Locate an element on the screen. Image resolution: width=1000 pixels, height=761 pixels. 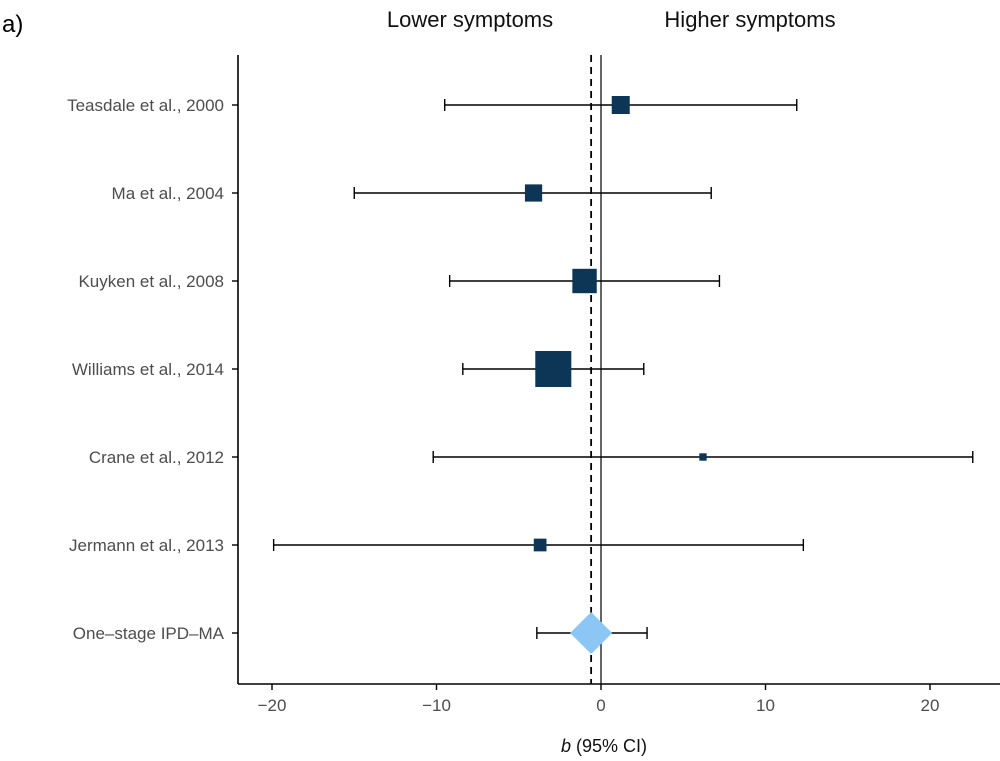
study-label: Ma et al., 2004 is located at coordinates (168, 193).